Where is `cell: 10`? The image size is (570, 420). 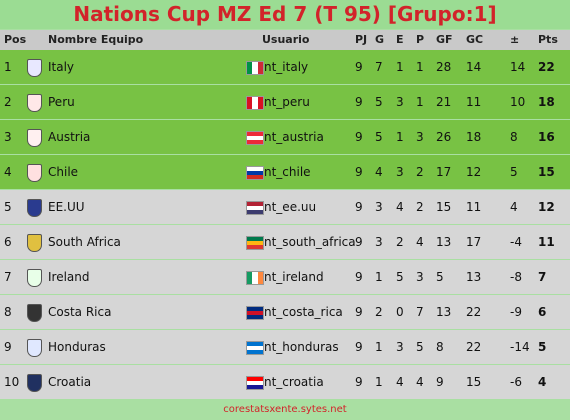
cell: 10 is located at coordinates (518, 102).